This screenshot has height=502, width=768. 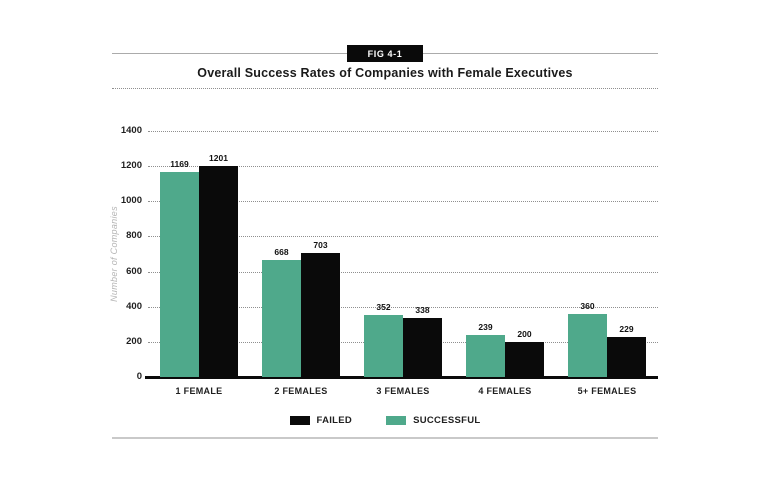 What do you see at coordinates (199, 391) in the screenshot?
I see `x-category-label: 1 FEMALE` at bounding box center [199, 391].